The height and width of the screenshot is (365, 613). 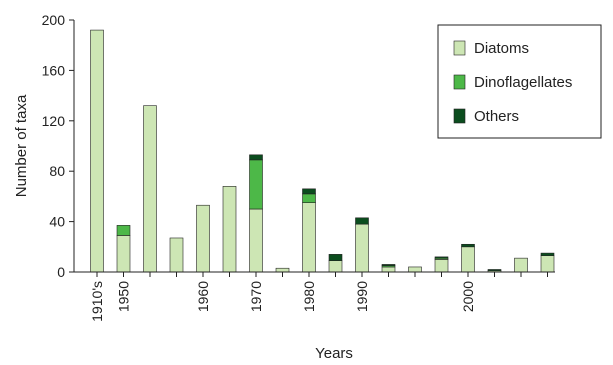 I want to click on legend-swatch-dinoflagellates, so click(x=459, y=82).